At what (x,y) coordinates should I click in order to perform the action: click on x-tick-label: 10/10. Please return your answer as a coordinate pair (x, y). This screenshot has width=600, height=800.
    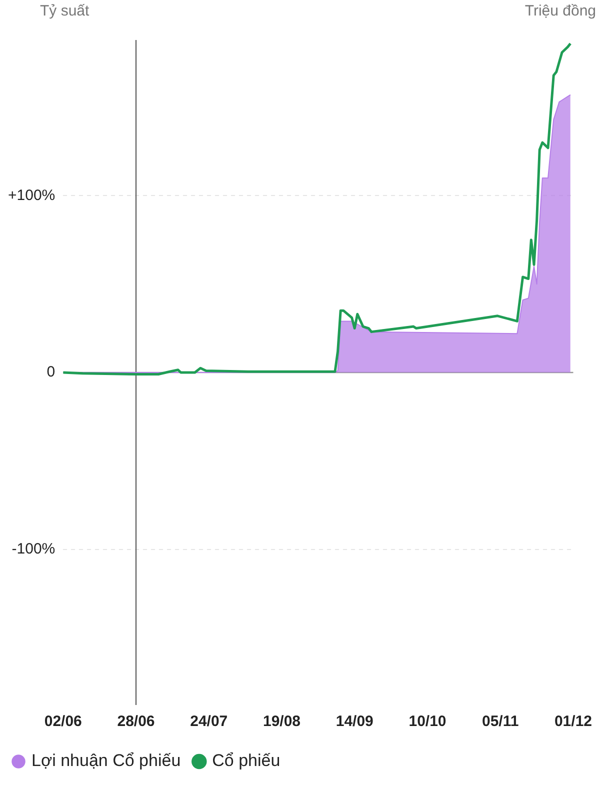
    Looking at the image, I should click on (427, 721).